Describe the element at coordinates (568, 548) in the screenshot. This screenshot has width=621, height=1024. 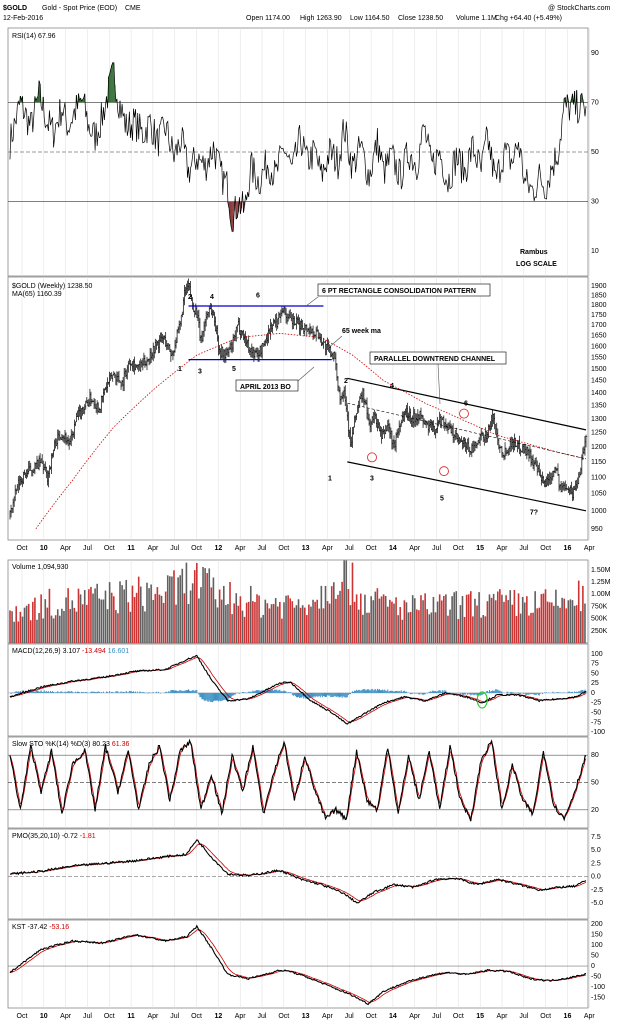
I see `x-tick-top: 16` at that location.